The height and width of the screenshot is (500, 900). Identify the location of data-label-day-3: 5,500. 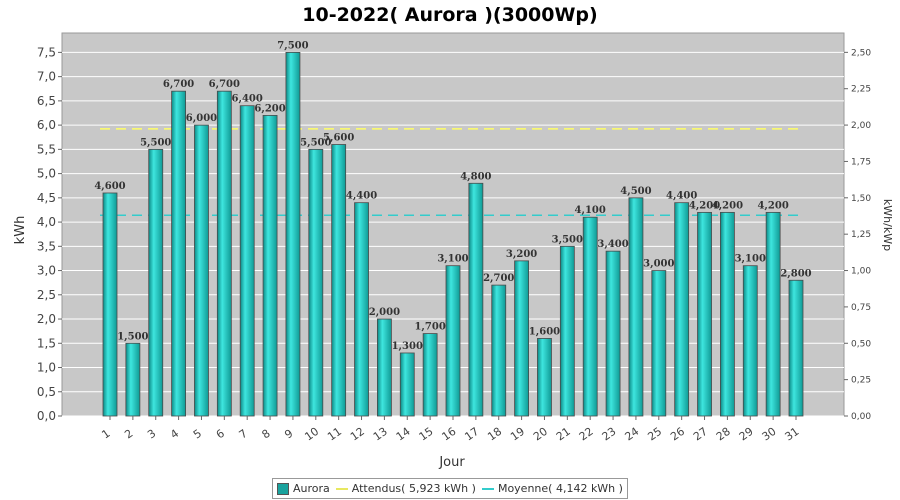
(155, 142).